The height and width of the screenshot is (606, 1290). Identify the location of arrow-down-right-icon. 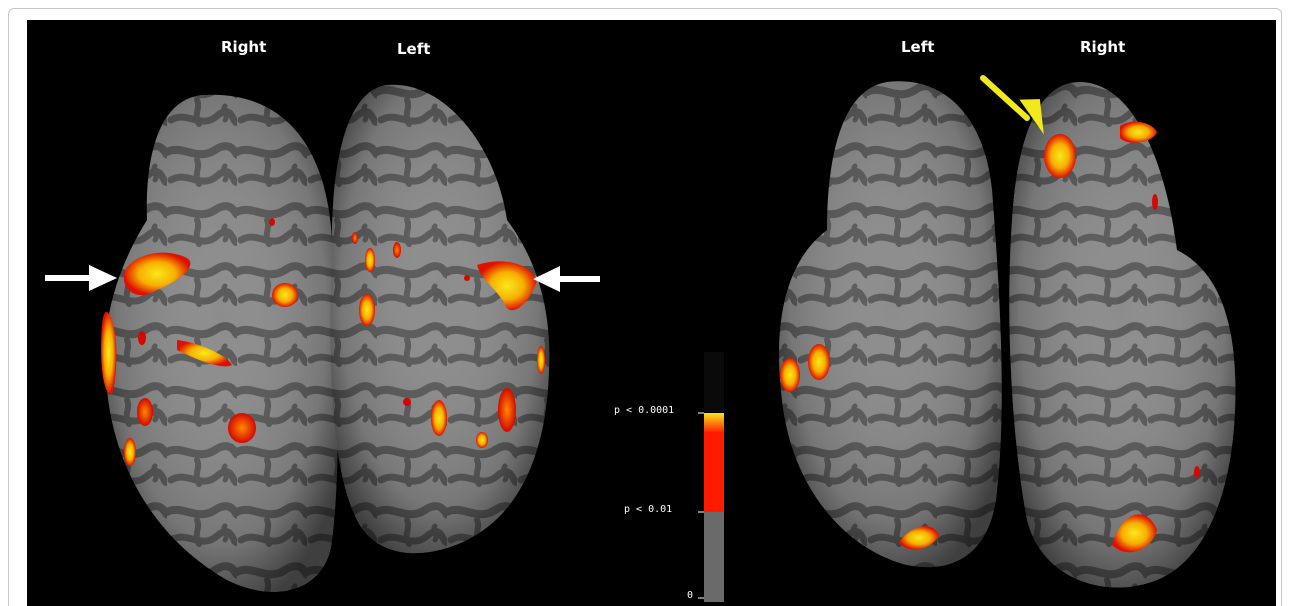
(1012, 105).